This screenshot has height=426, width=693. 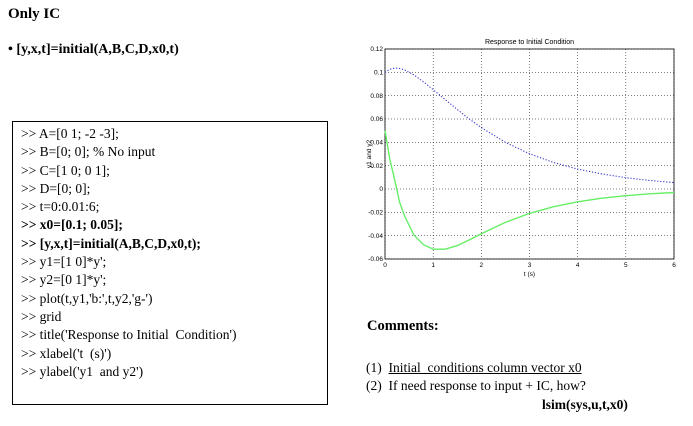 I want to click on code-line: >> [y,x,t]=initial(A,B,C,D,x0,t);, so click(x=111, y=243).